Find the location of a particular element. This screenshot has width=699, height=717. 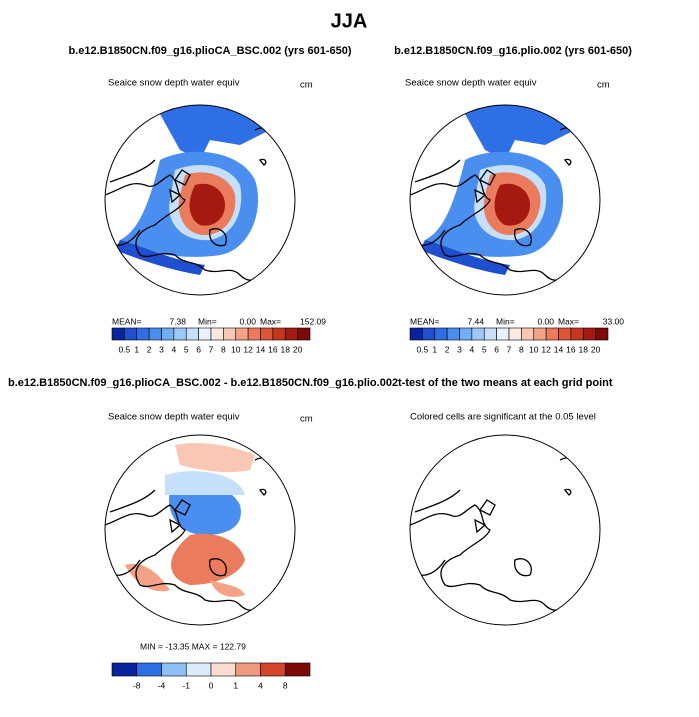

colorbar-label: -1 is located at coordinates (186, 685).